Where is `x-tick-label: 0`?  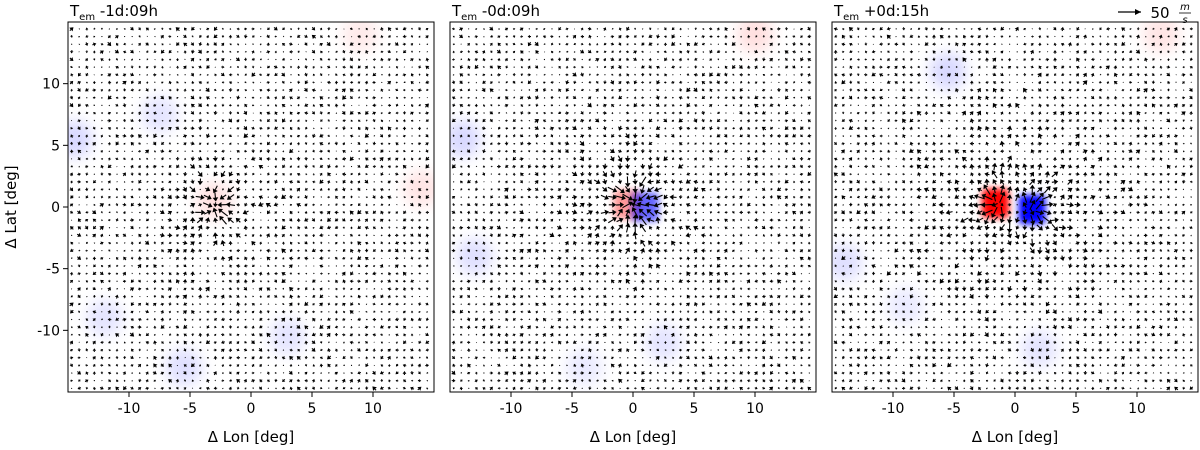
x-tick-label: 0 is located at coordinates (251, 409).